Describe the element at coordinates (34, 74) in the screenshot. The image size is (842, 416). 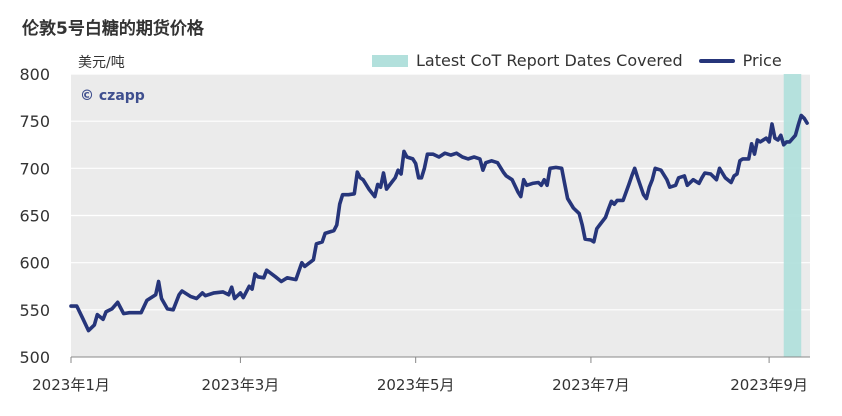
I see `y-tick-label-800: 800` at that location.